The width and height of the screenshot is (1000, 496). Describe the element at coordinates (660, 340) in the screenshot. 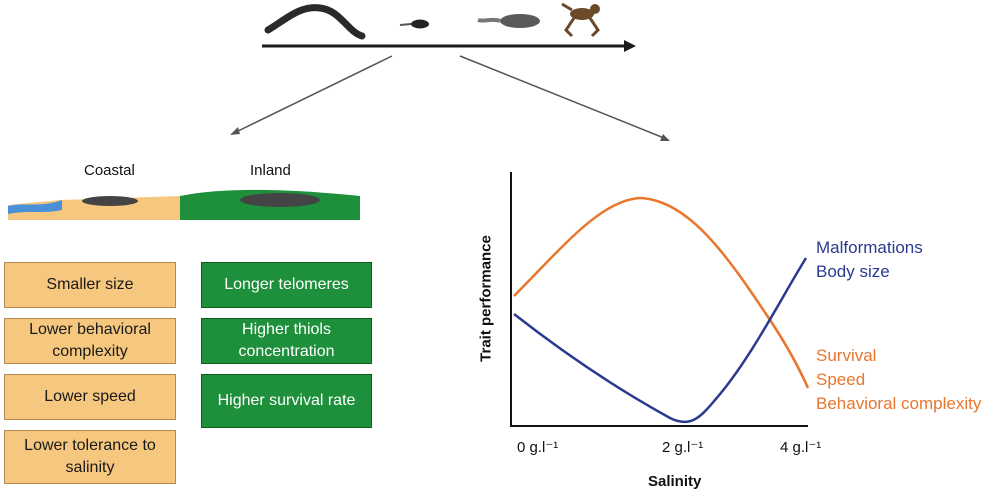

I see `blue-curve` at that location.